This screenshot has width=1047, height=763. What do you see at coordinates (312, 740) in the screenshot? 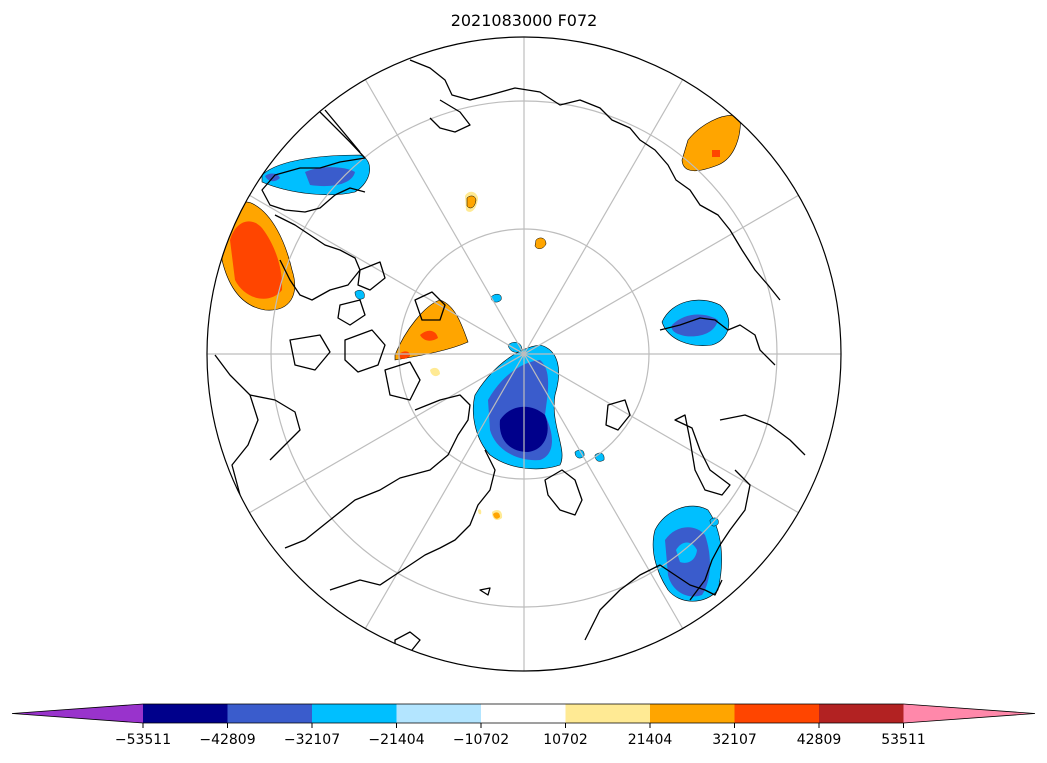
I see `colorbar-tick-label: −32107` at bounding box center [312, 740].